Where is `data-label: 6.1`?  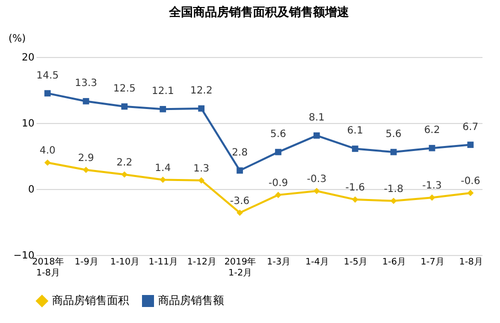
data-label: 6.1 is located at coordinates (355, 131).